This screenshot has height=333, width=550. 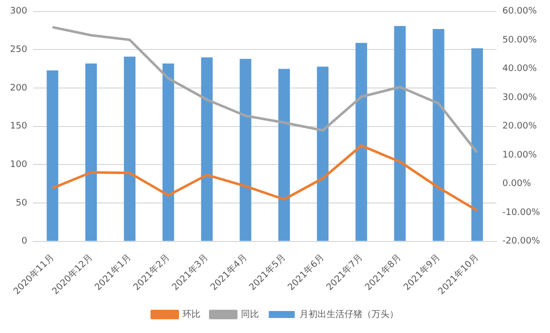 What do you see at coordinates (517, 184) in the screenshot?
I see `y2-tick-label: 0.00%` at bounding box center [517, 184].